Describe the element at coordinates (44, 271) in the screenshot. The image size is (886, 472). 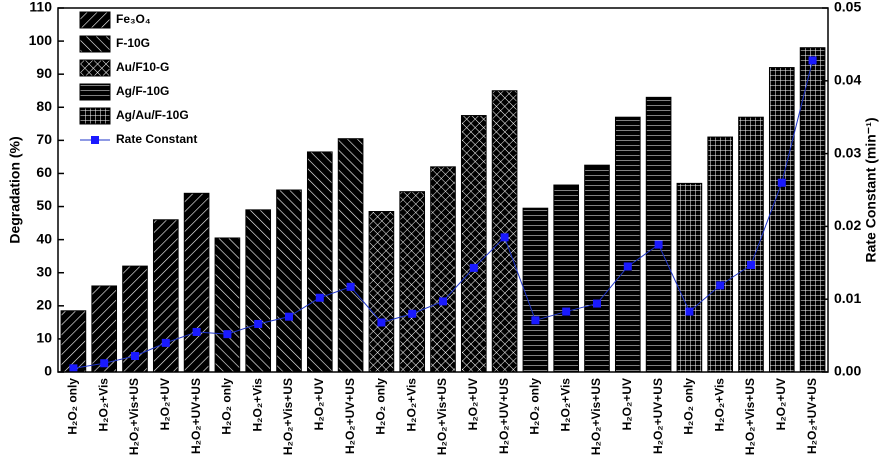
I see `y-tick-label: 30` at that location.